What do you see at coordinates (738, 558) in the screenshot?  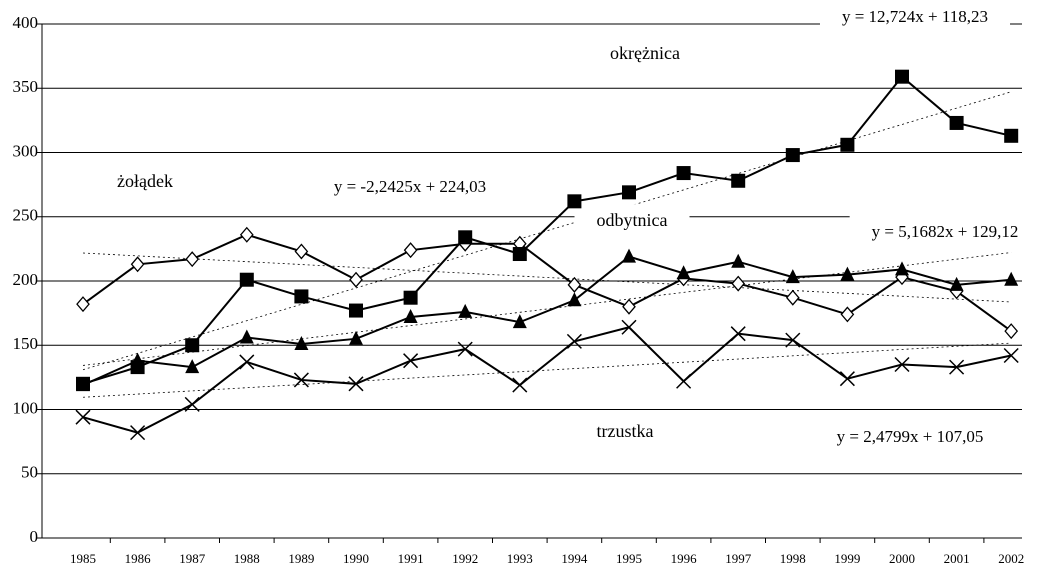 I see `x-tick-label: 1997` at bounding box center [738, 558].